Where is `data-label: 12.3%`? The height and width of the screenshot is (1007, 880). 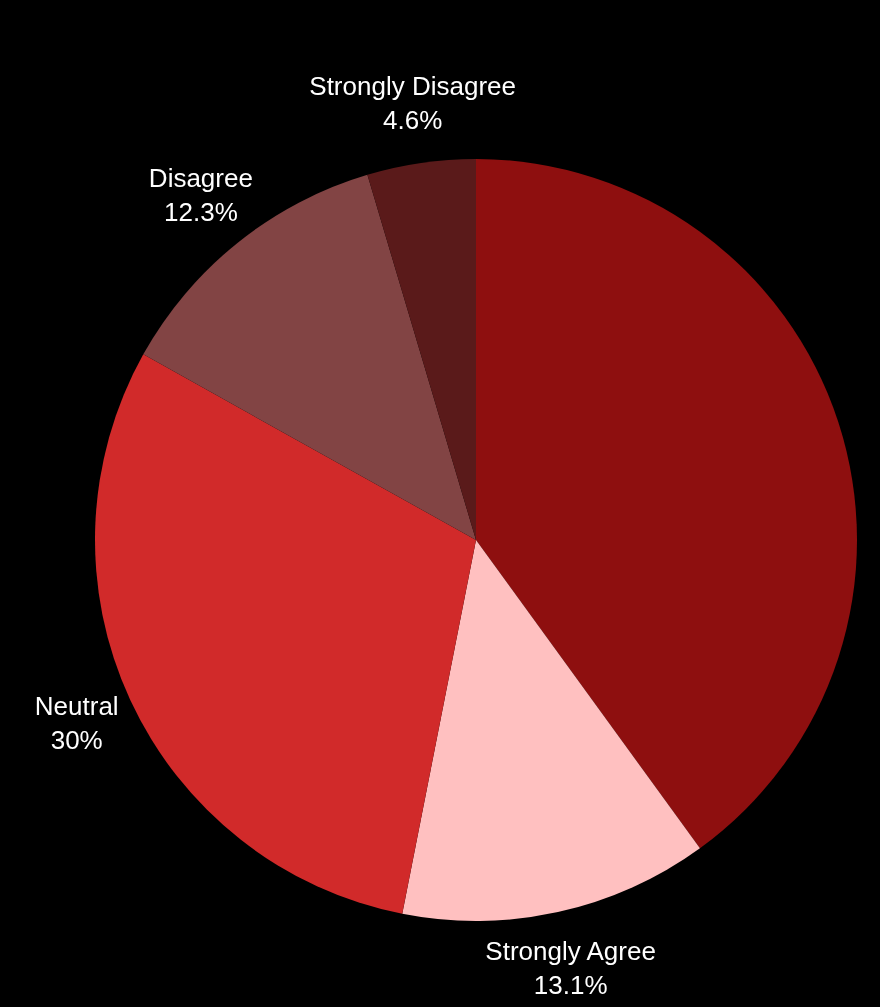
data-label: 12.3% is located at coordinates (201, 211).